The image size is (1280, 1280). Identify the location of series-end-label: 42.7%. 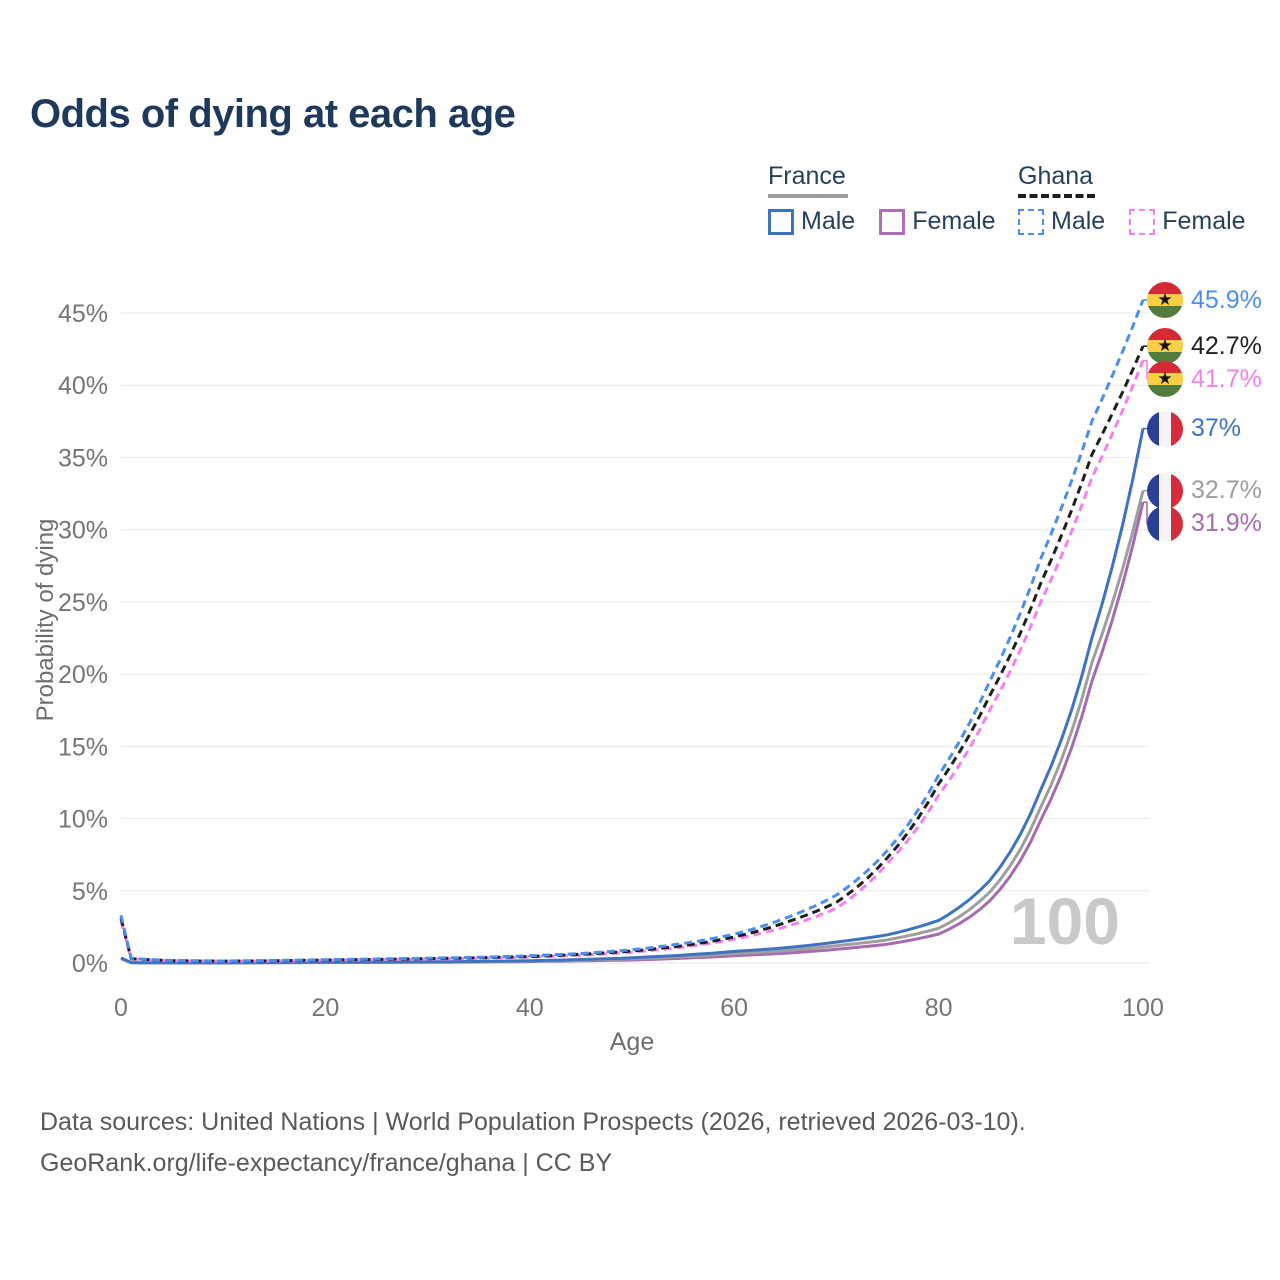
(1204, 346).